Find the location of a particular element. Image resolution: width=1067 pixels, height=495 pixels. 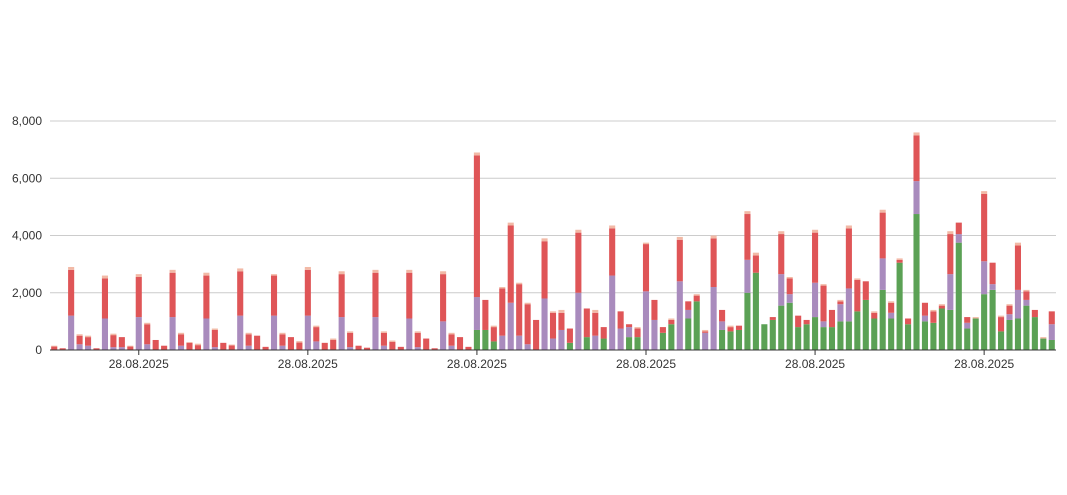

x-tick-label: 28.08.2025 is located at coordinates (477, 364).